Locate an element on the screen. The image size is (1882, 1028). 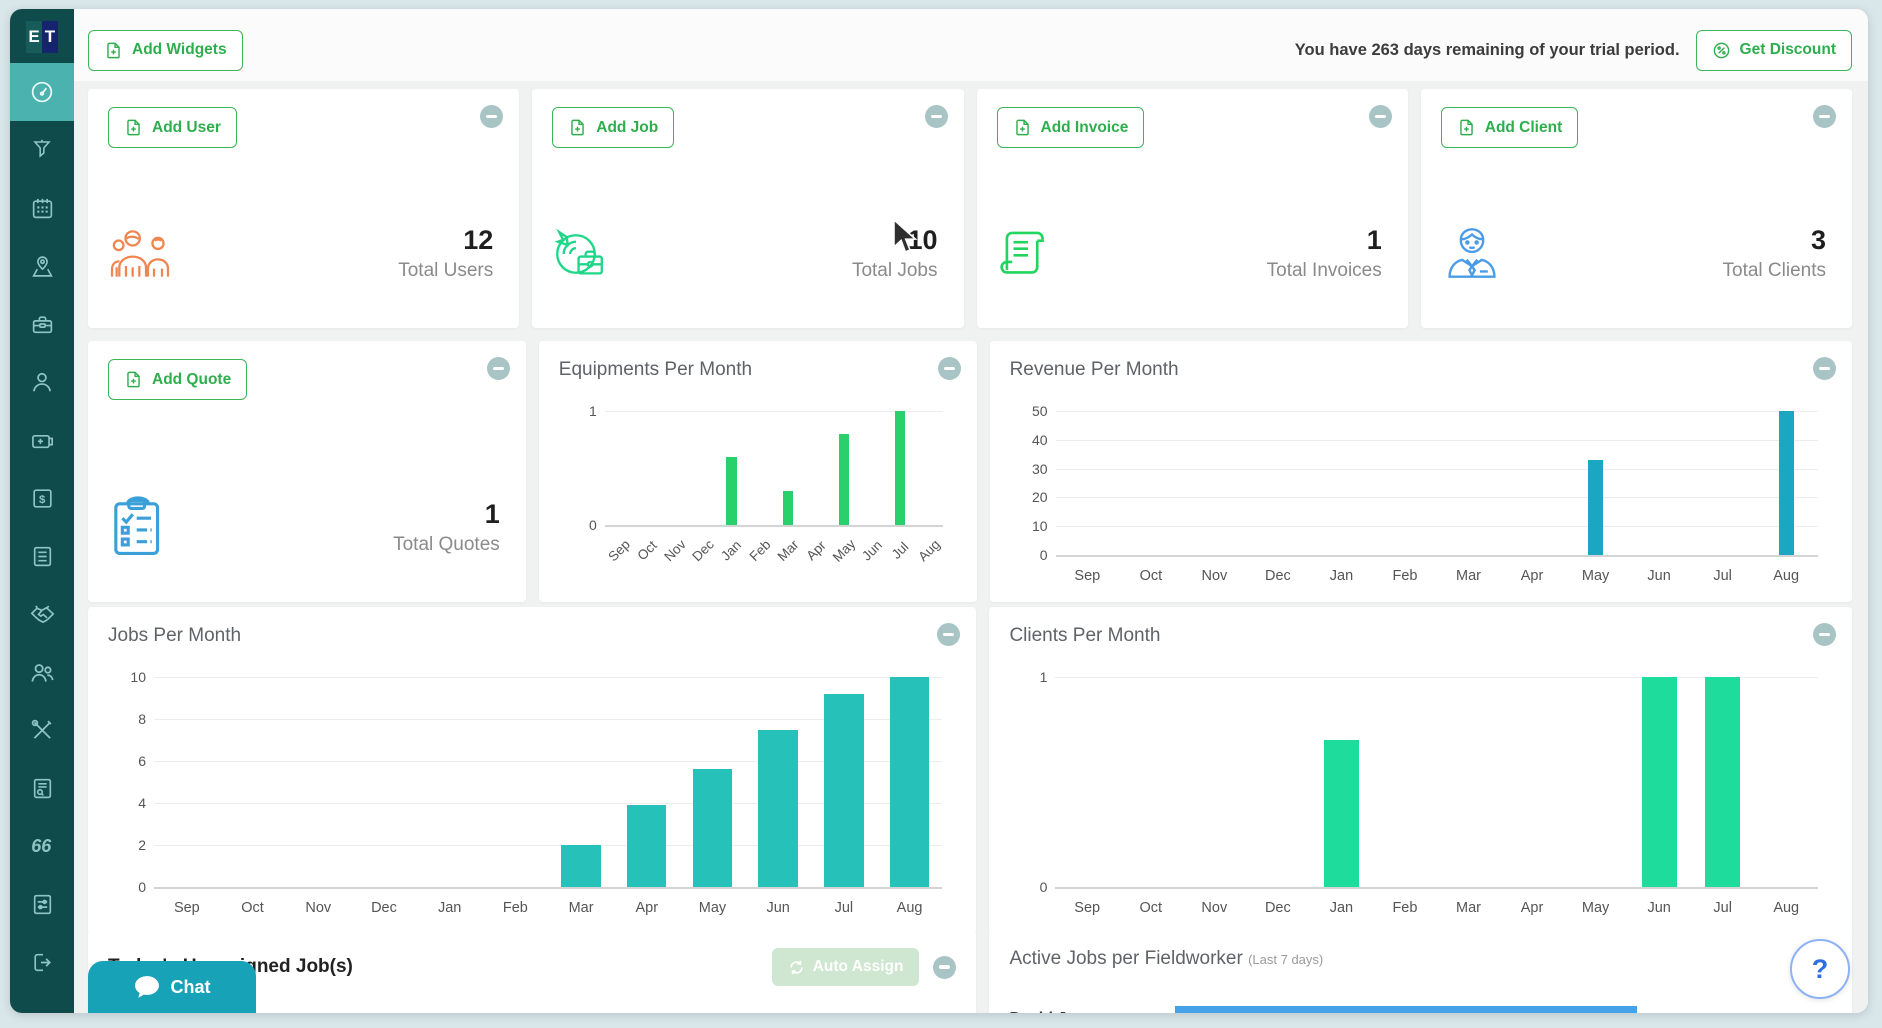
y-axis-tick: 1 is located at coordinates (1043, 677).